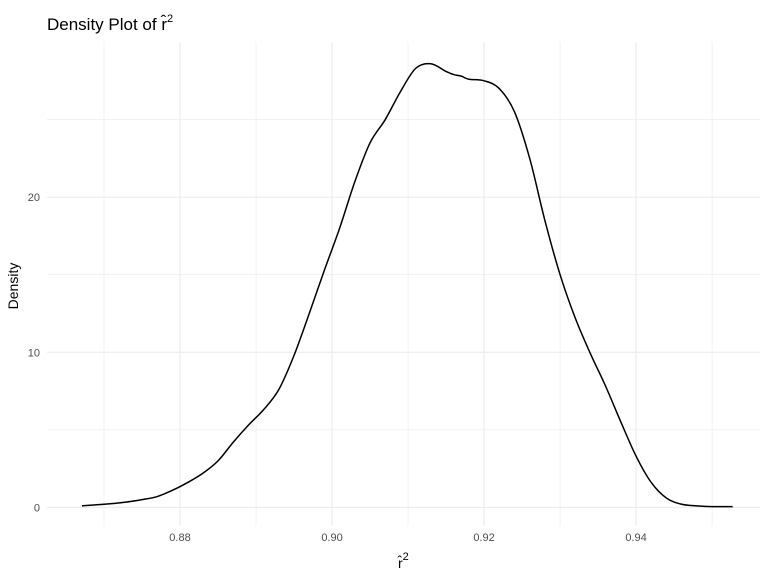 This screenshot has width=768, height=576. Describe the element at coordinates (13, 286) in the screenshot. I see `y-axis-title: Density` at that location.